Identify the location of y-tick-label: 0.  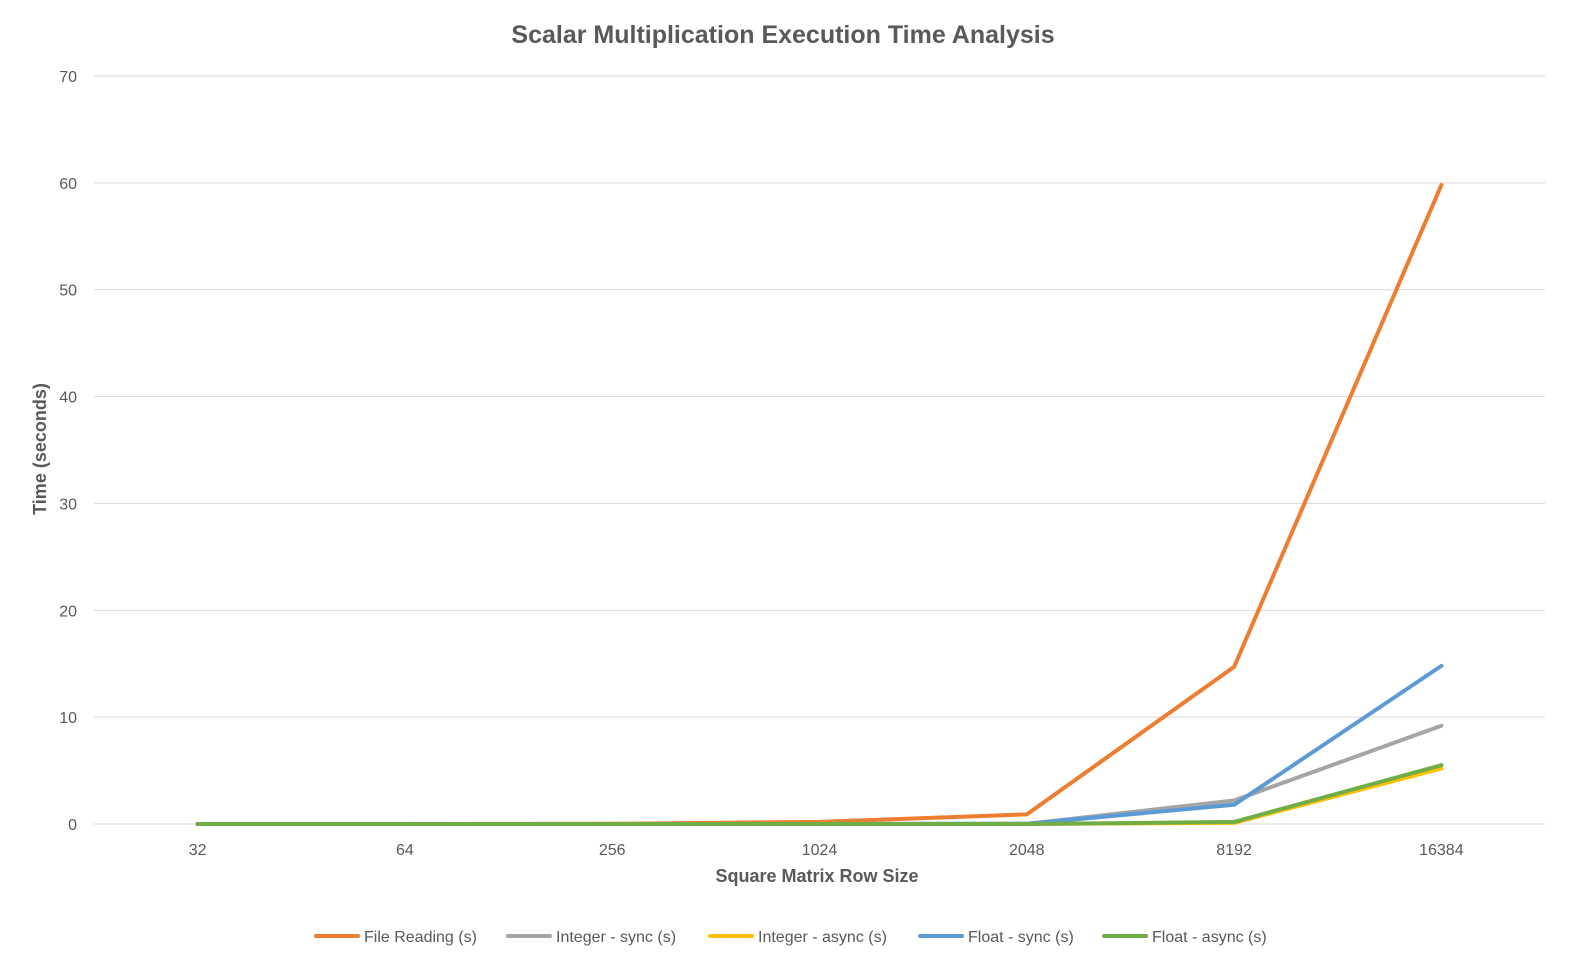
(72, 825).